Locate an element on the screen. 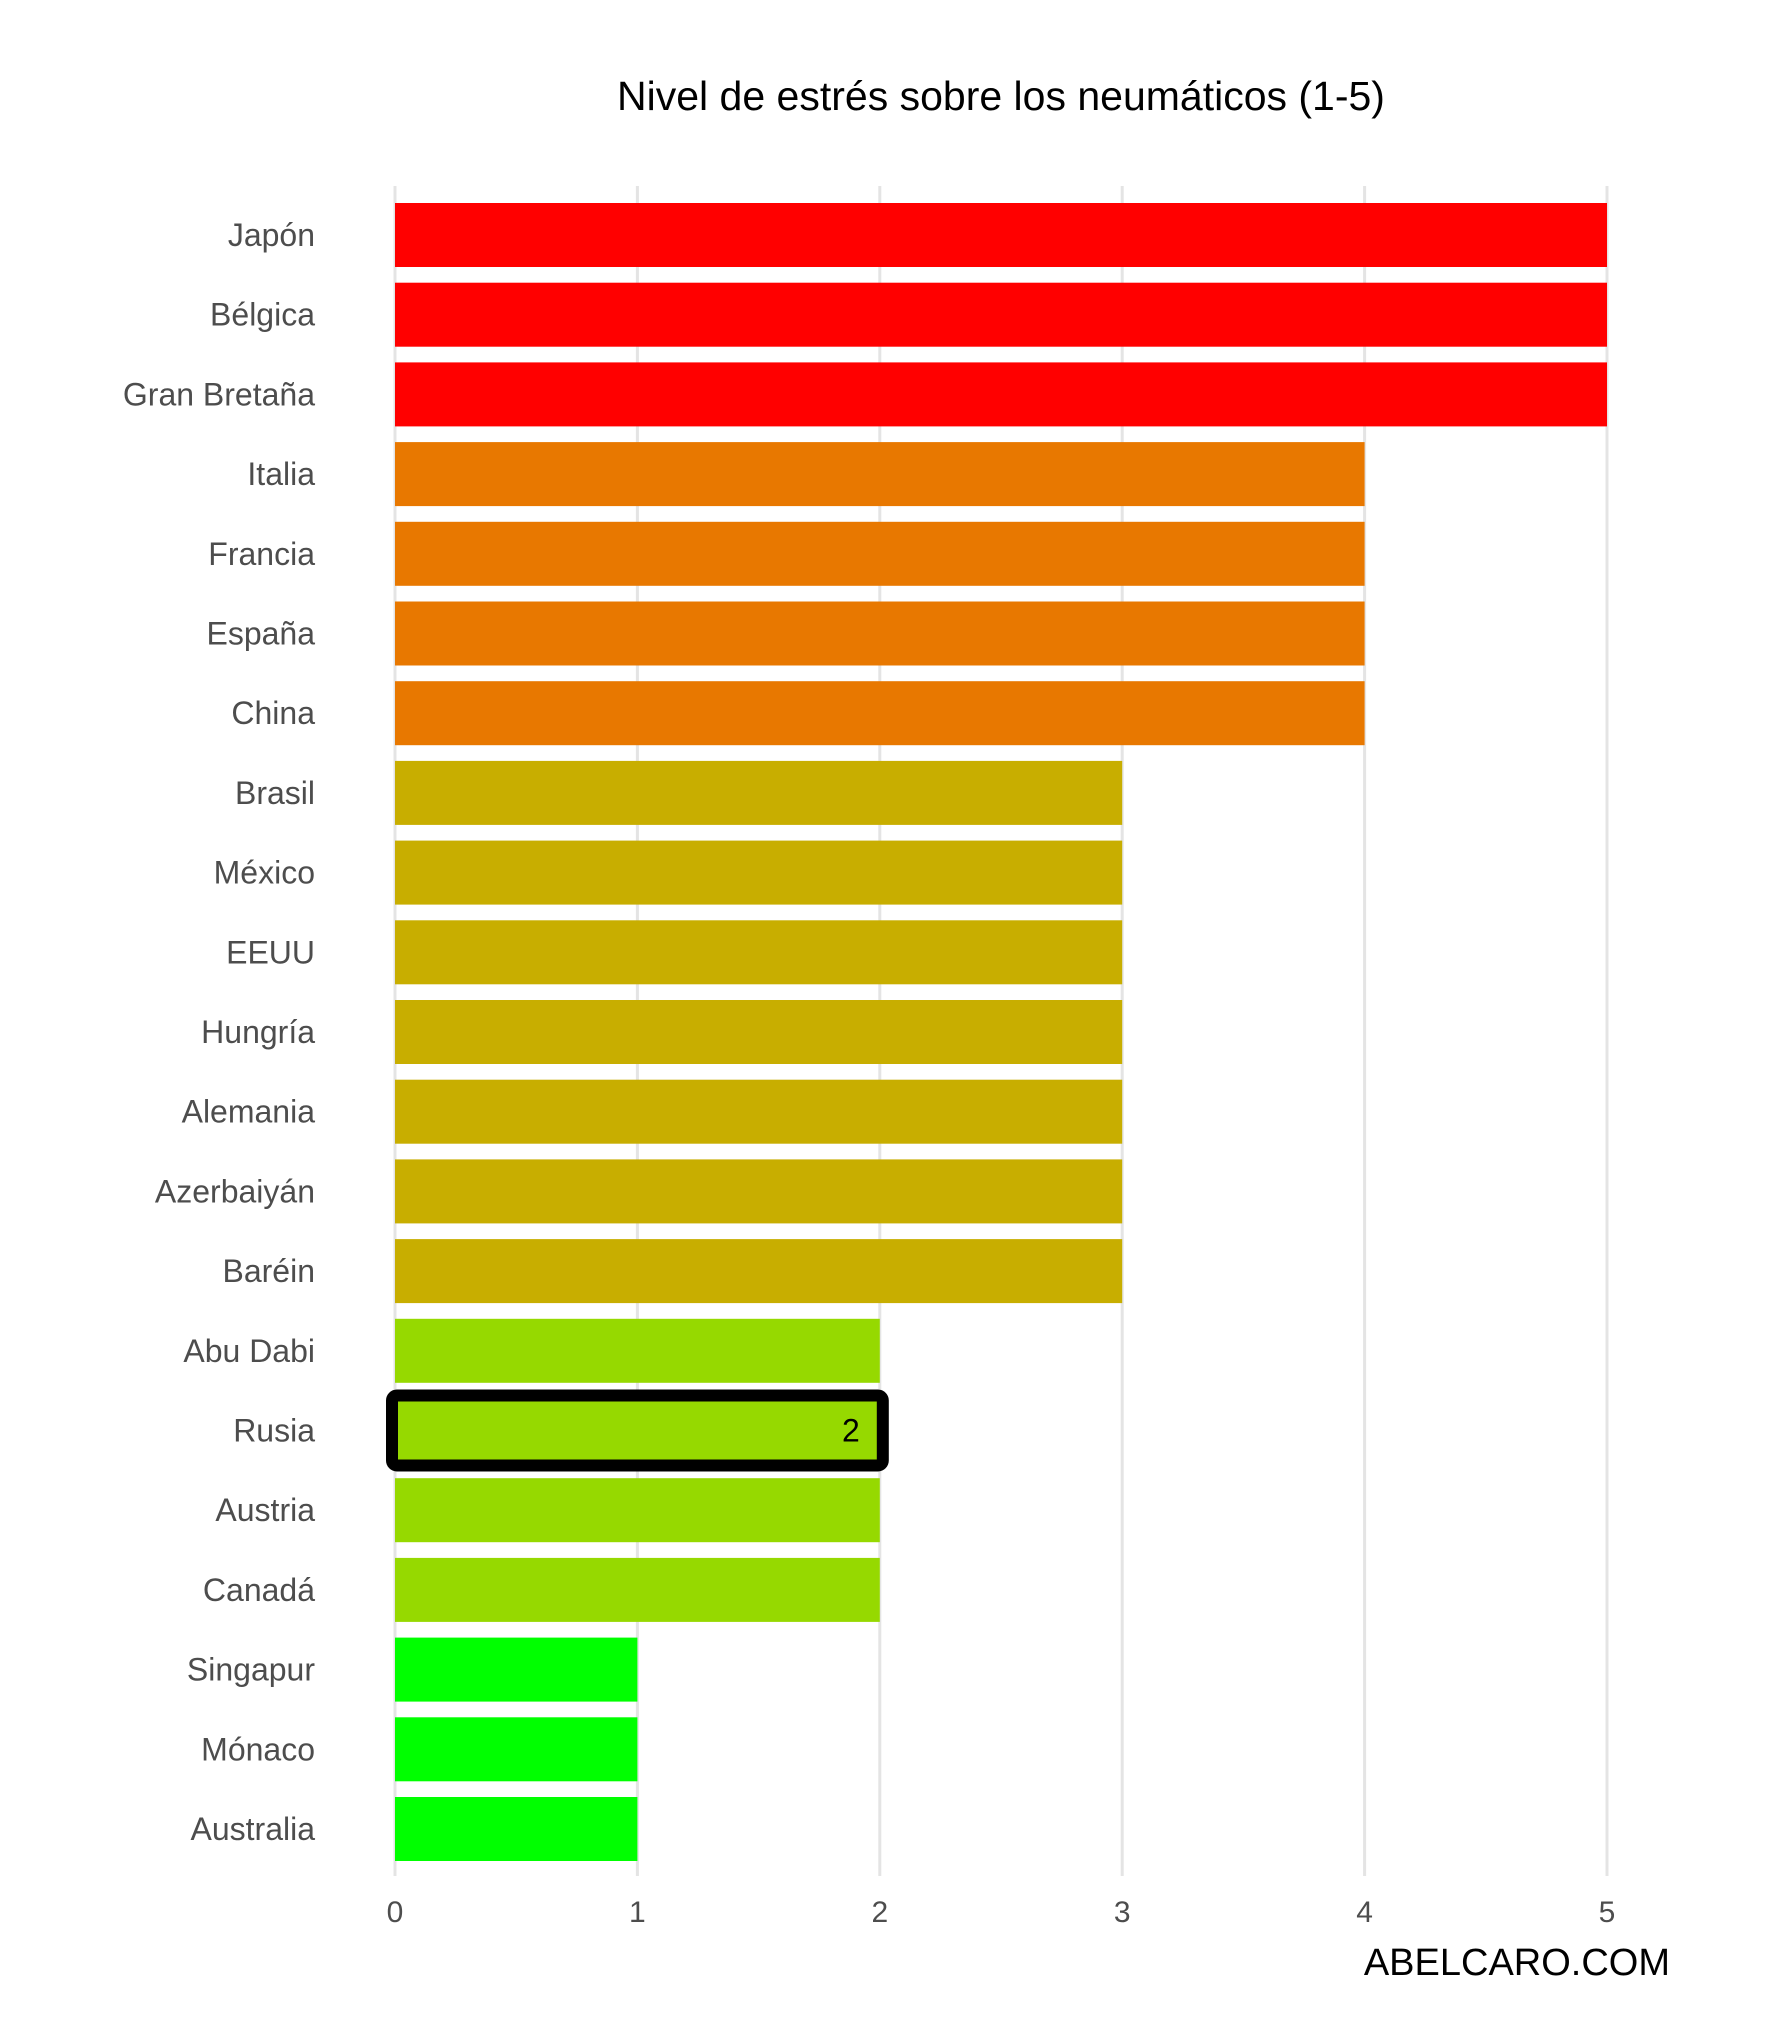 Image resolution: width=1771 pixels, height=2036 pixels. x-tick-label: 0 is located at coordinates (395, 1912).